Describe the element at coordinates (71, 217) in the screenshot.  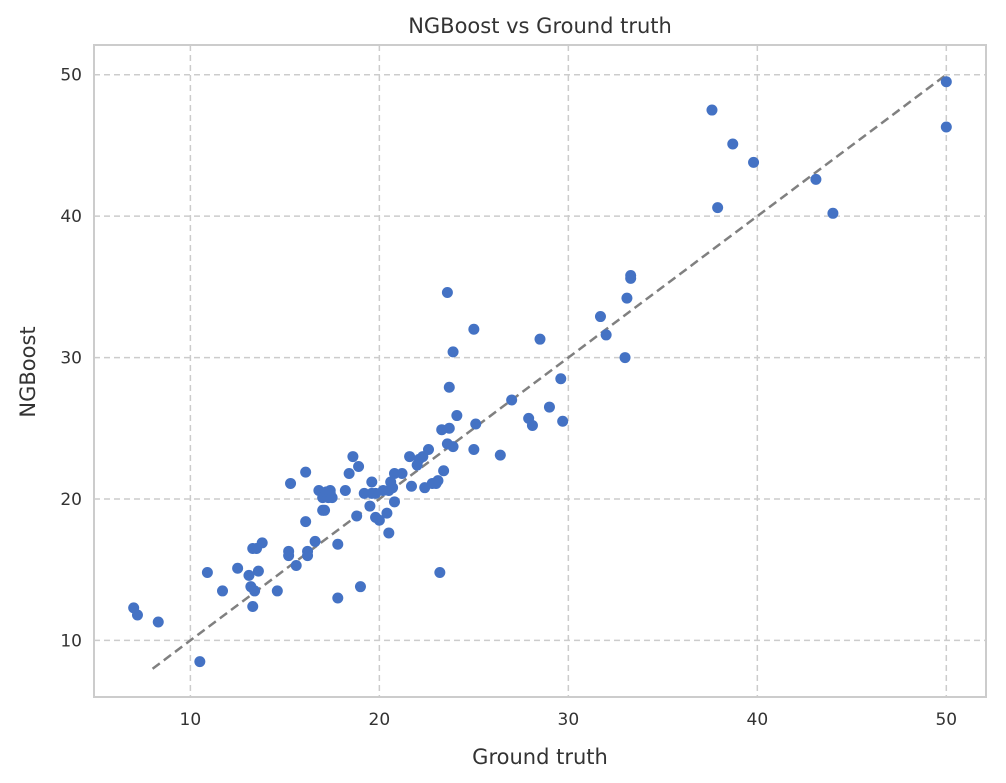
I see `y-tick-label: 40` at that location.